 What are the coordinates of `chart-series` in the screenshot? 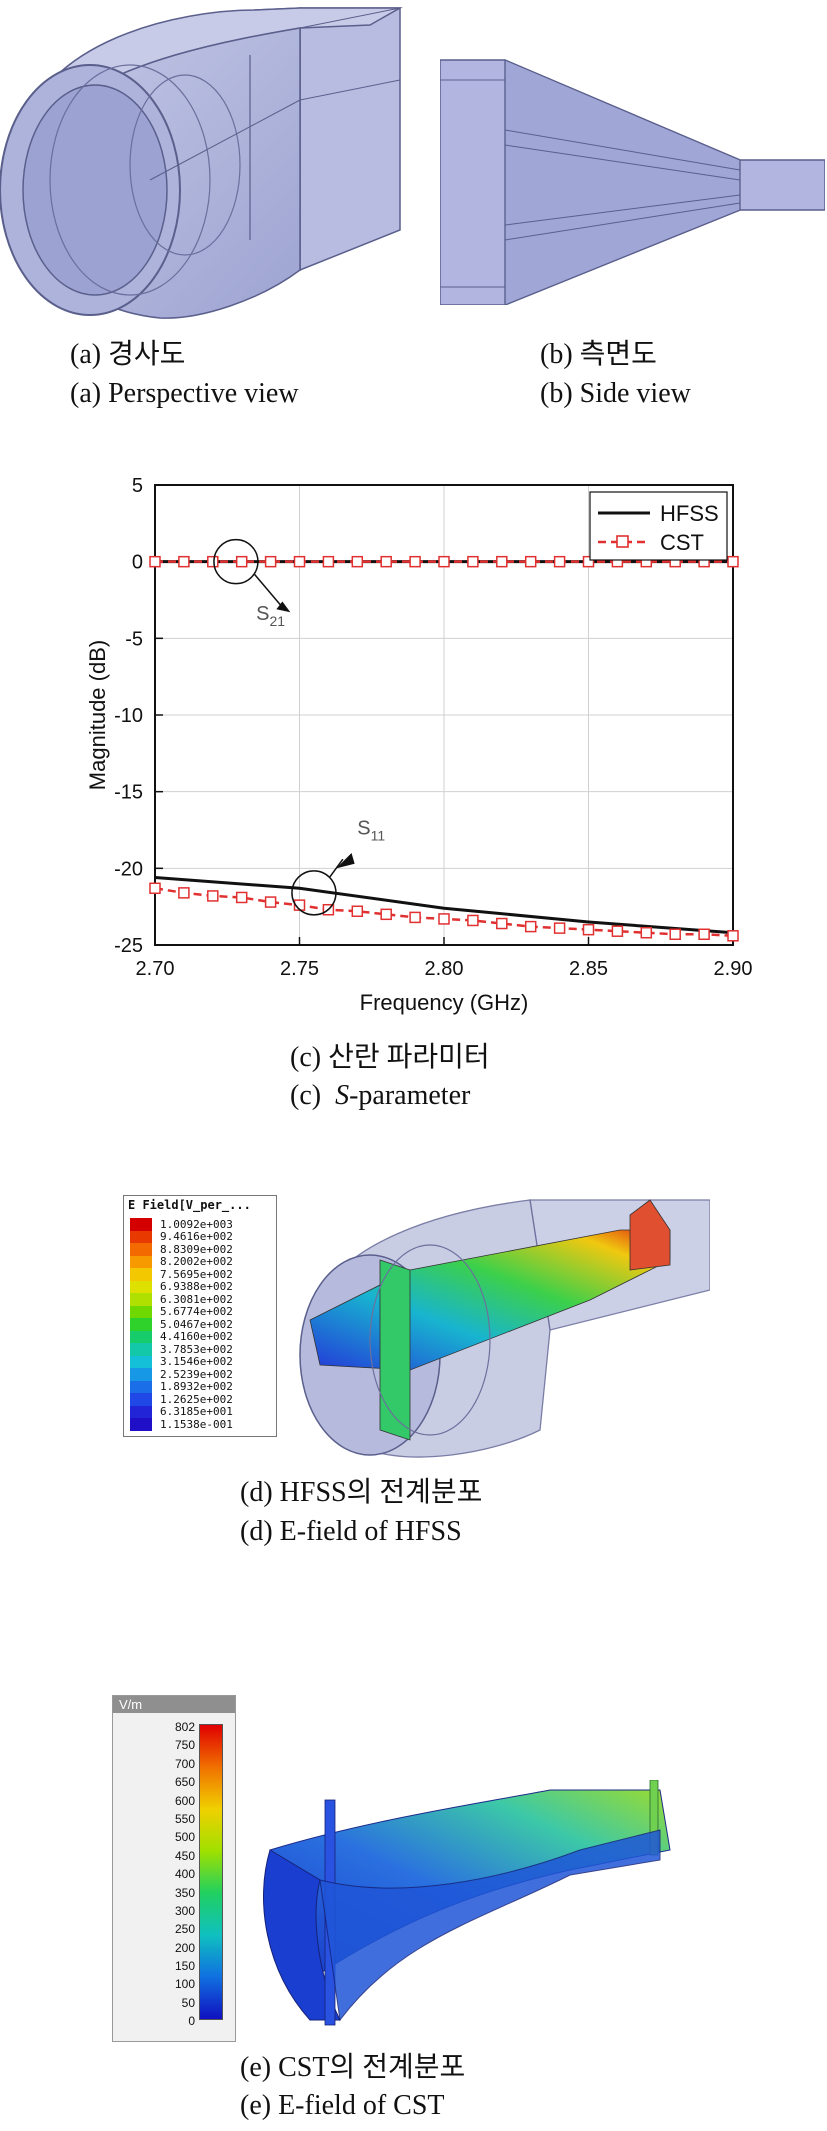 It's located at (444, 748).